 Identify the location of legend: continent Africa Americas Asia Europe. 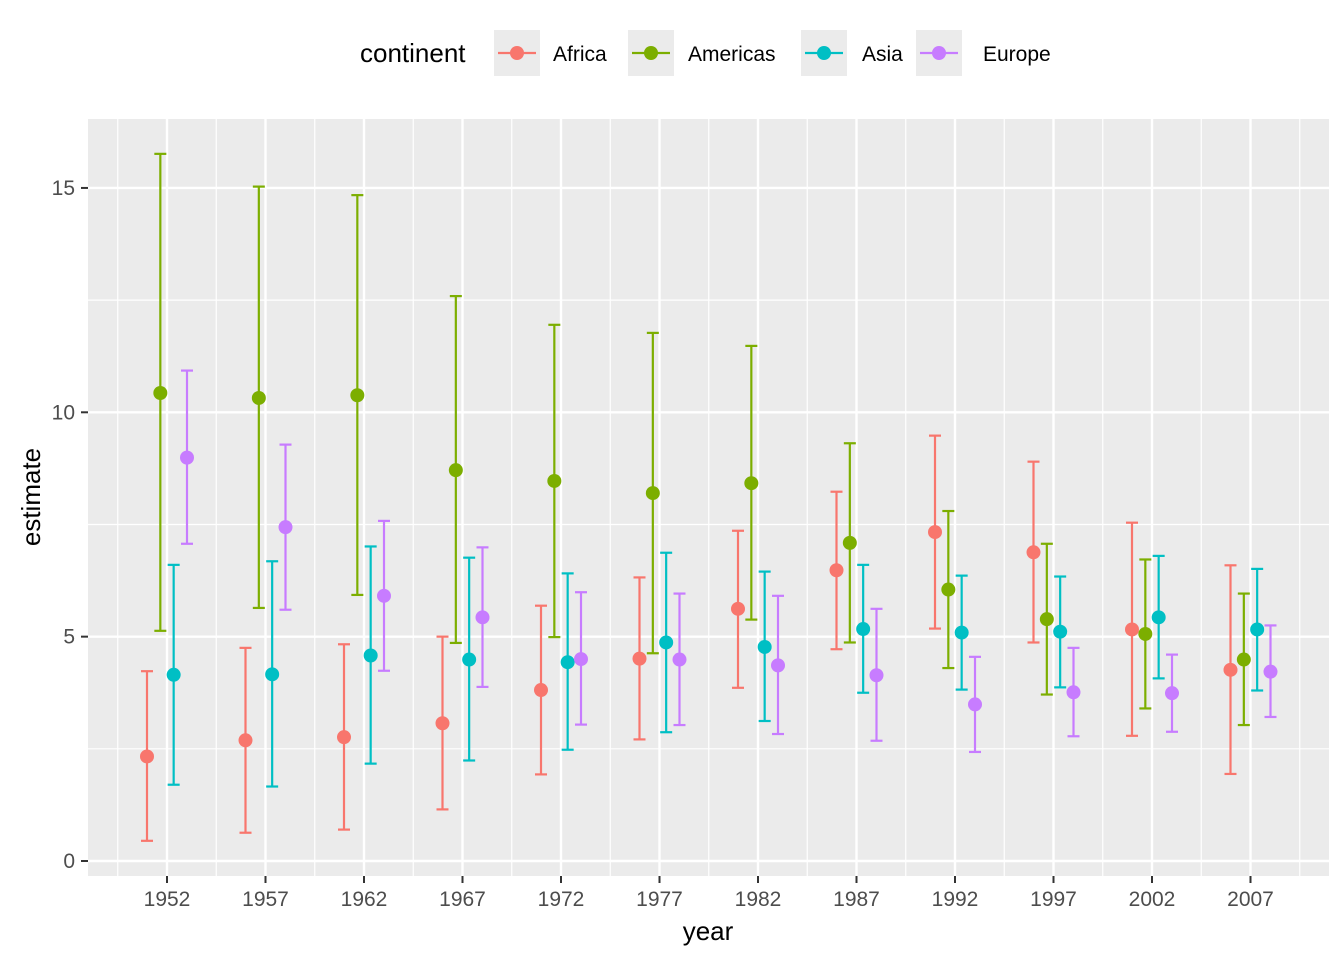
(705, 53).